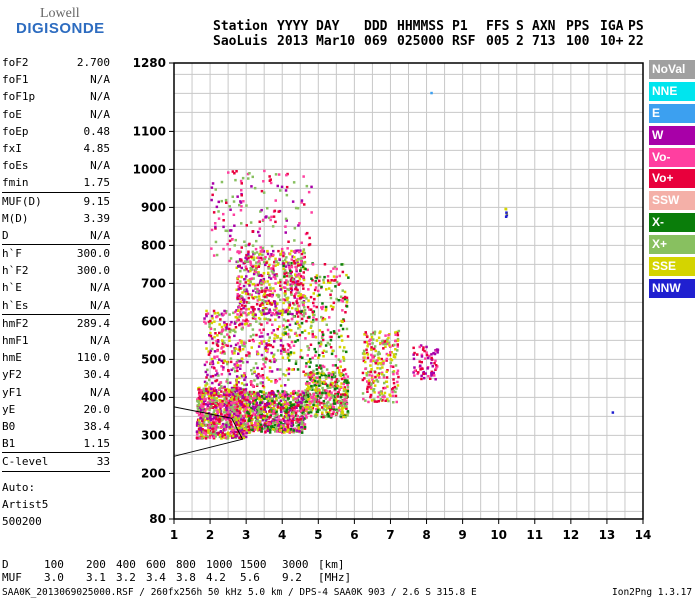  I want to click on param-row: yE 20.0, so click(56, 409).